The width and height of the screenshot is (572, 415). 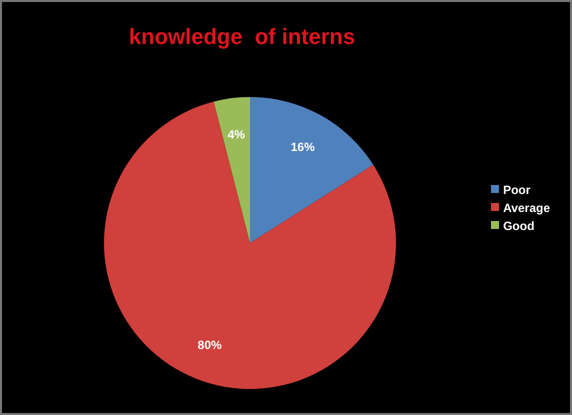 What do you see at coordinates (518, 225) in the screenshot?
I see `legend-label: Good` at bounding box center [518, 225].